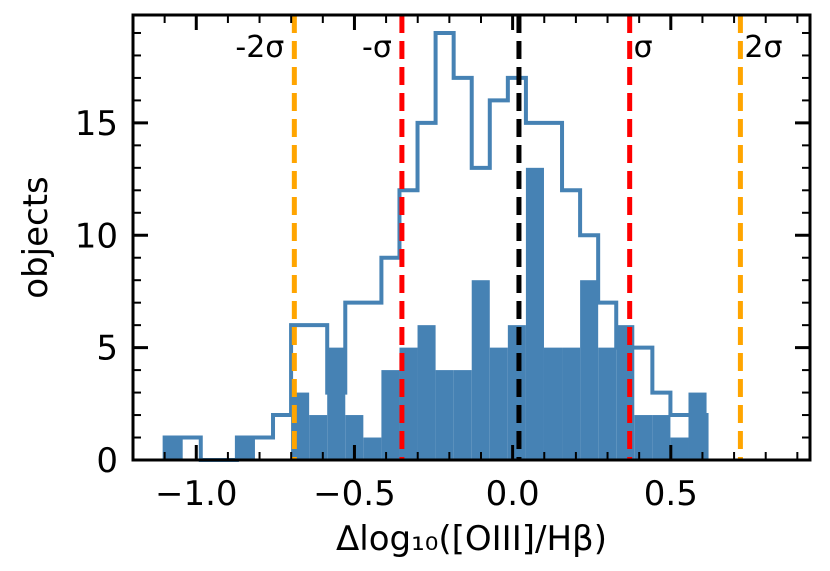  Describe the element at coordinates (513, 494) in the screenshot. I see `x-tick-label: 0.0` at that location.